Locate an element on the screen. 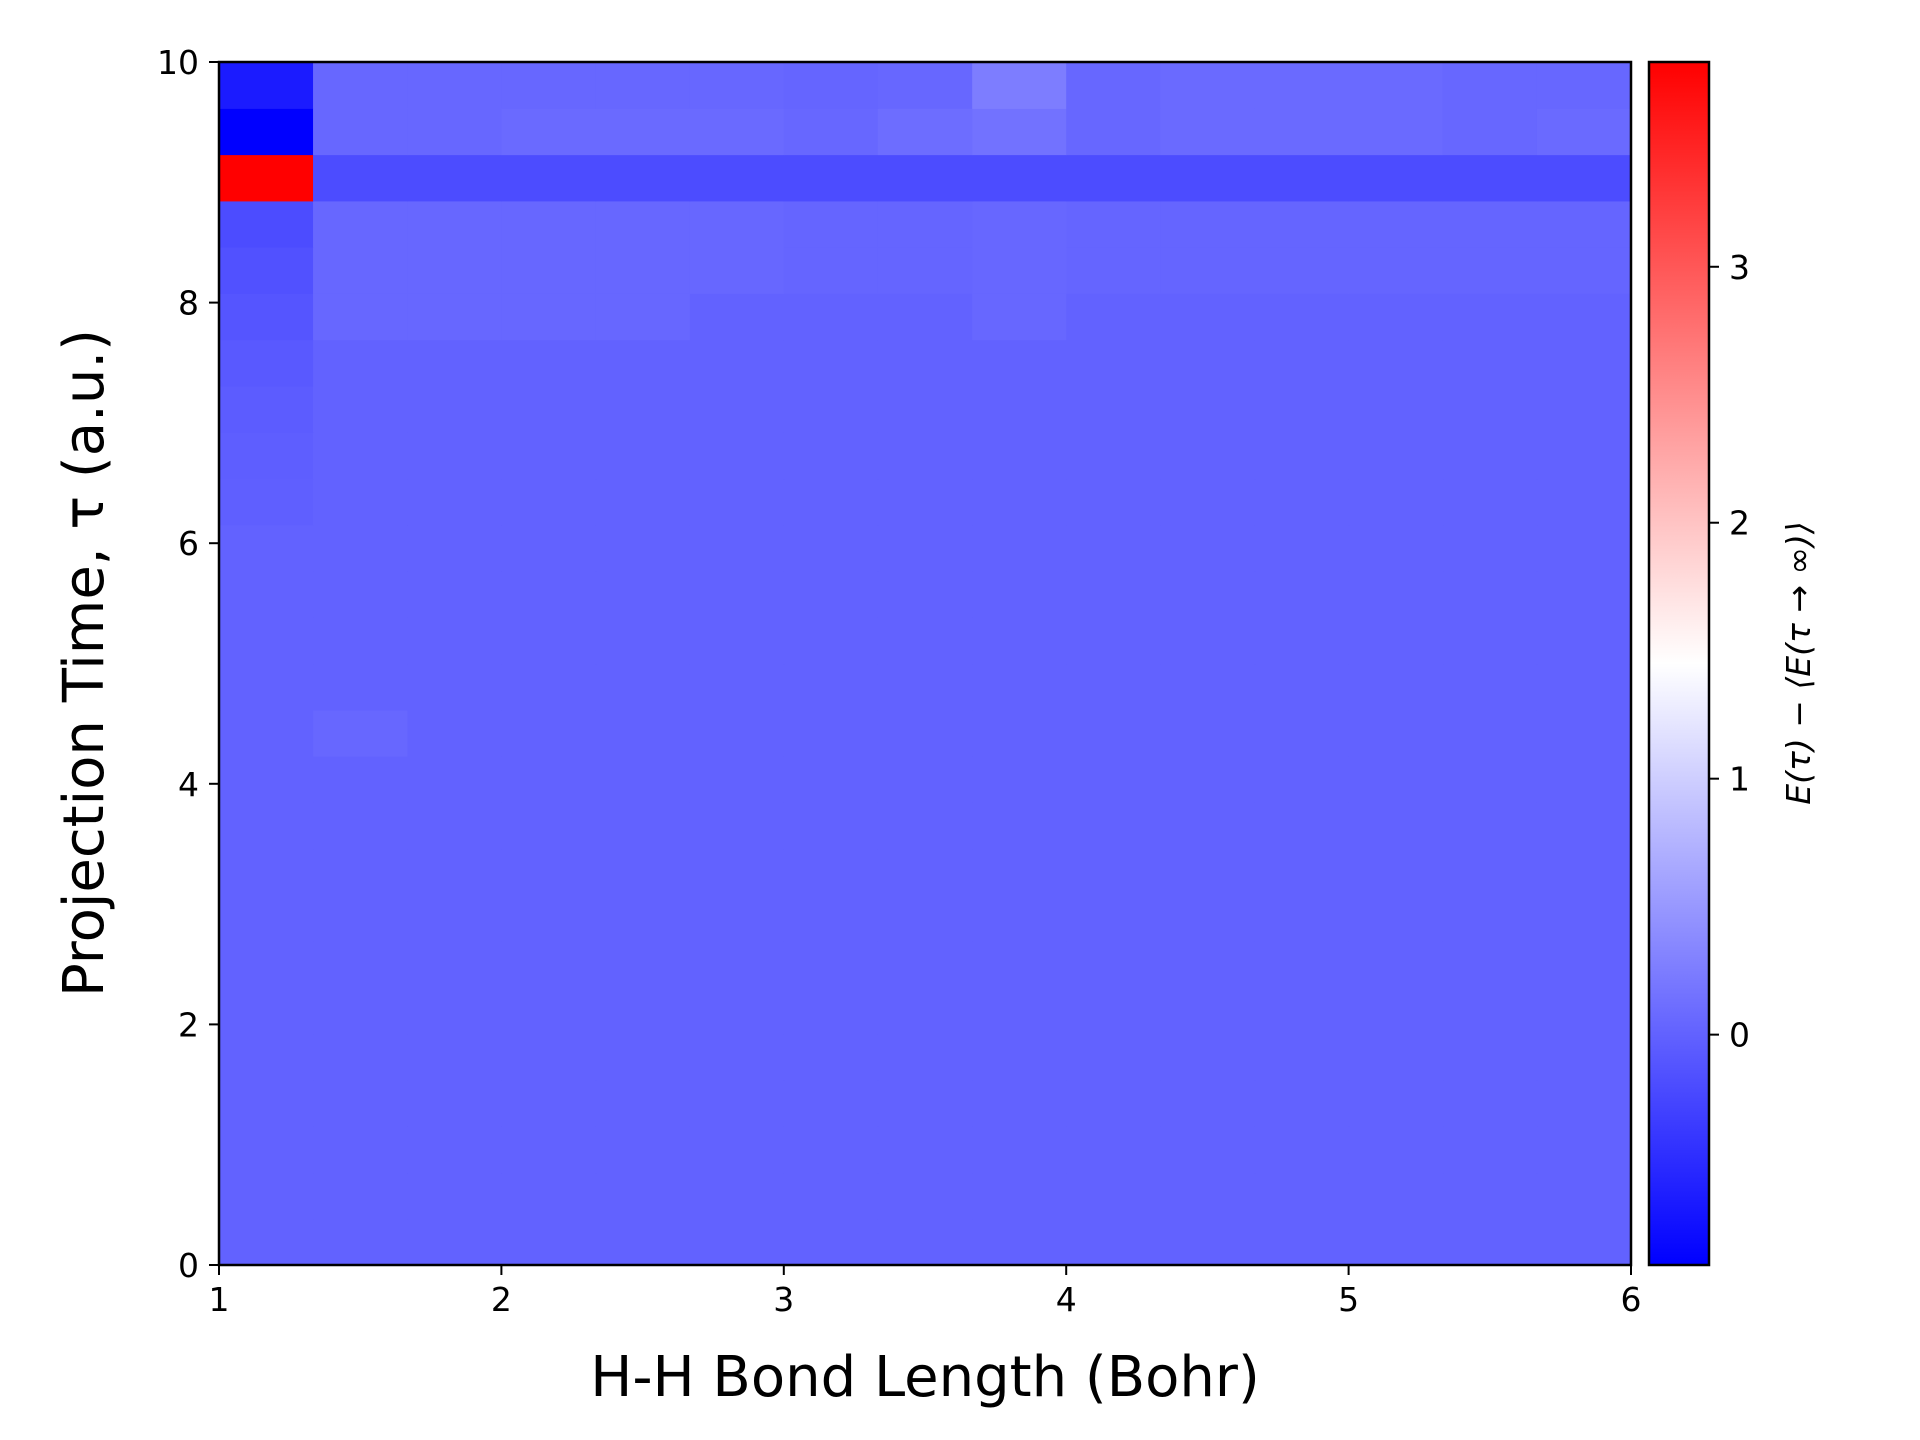 Image resolution: width=1920 pixels, height=1440 pixels. colorbar-tick-label: 1 is located at coordinates (1739, 779).